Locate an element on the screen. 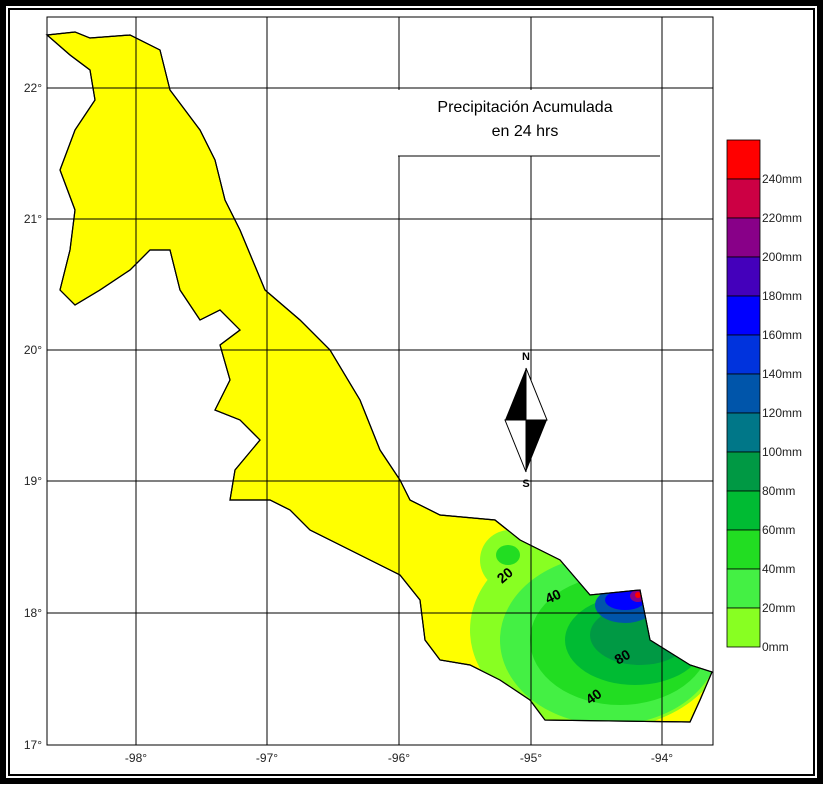  lon-label: -95° is located at coordinates (531, 758).